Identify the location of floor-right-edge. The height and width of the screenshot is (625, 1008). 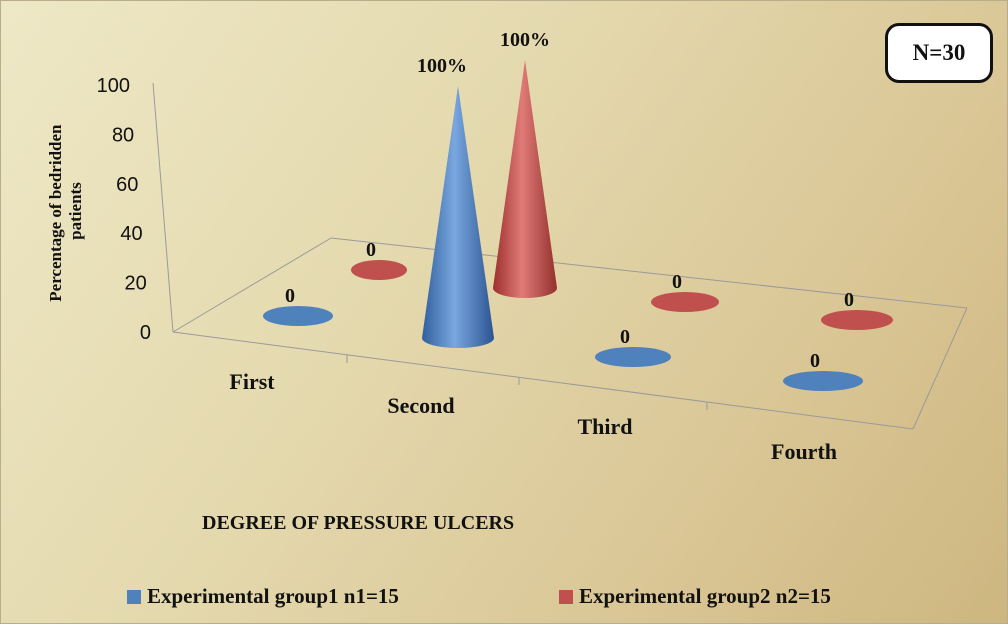
(940, 368).